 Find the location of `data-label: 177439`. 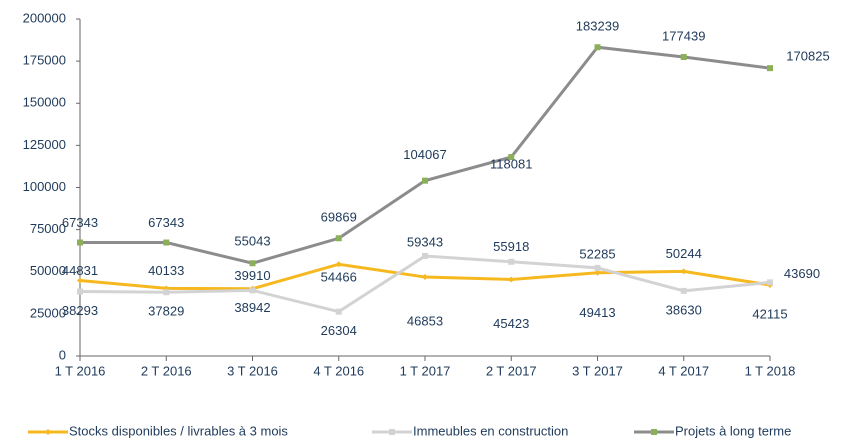

data-label: 177439 is located at coordinates (683, 35).